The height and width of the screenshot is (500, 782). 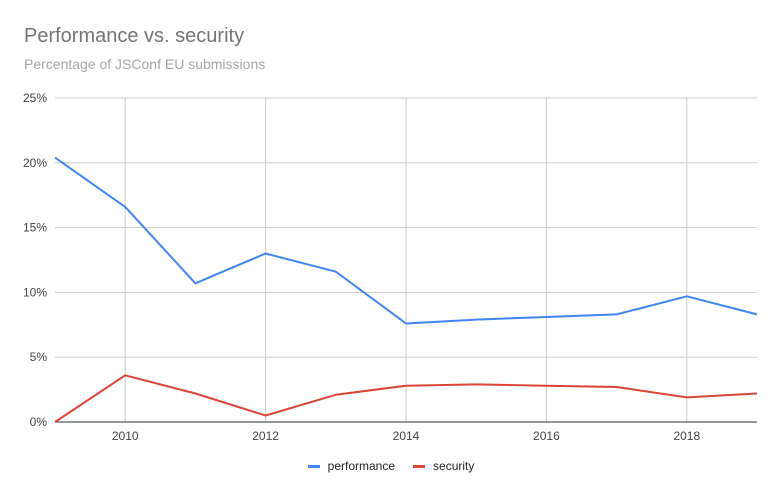 What do you see at coordinates (125, 436) in the screenshot?
I see `x-tick-label: 2010` at bounding box center [125, 436].